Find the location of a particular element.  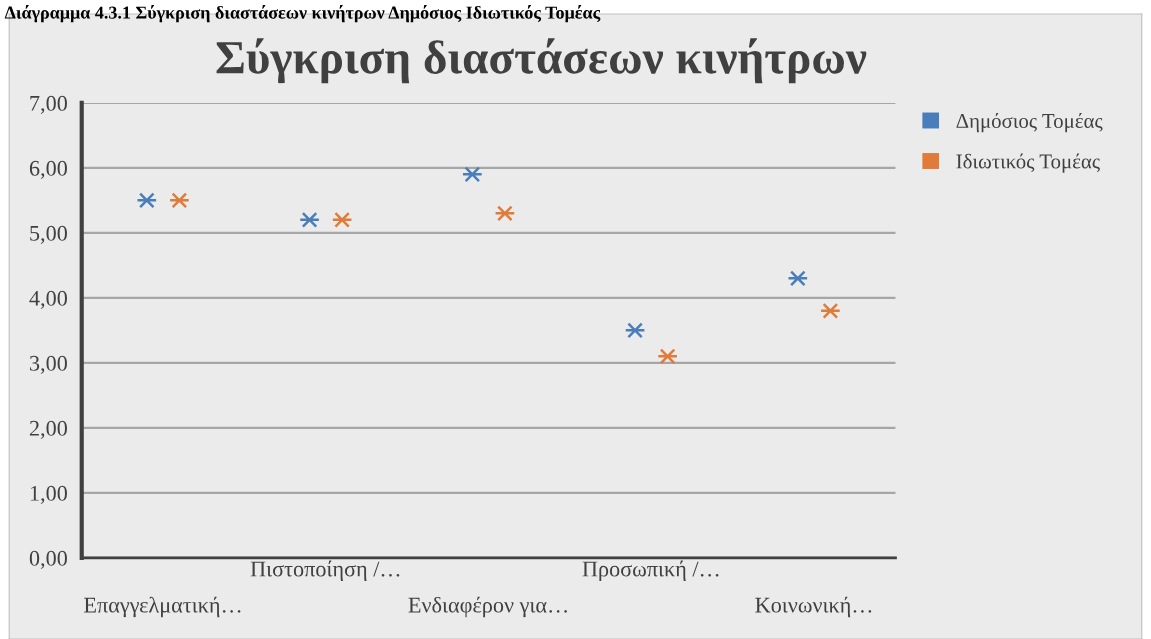

legend-label: Ιδιωτικός Τομέας is located at coordinates (1028, 163).